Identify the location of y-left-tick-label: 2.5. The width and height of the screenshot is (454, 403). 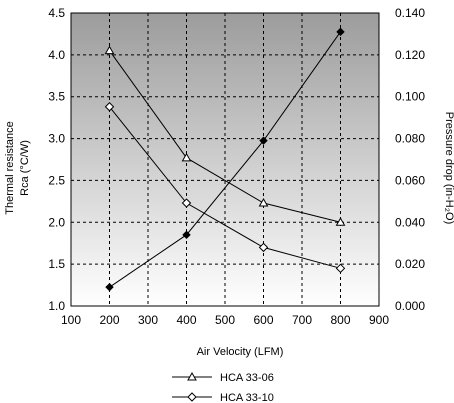
(56, 180).